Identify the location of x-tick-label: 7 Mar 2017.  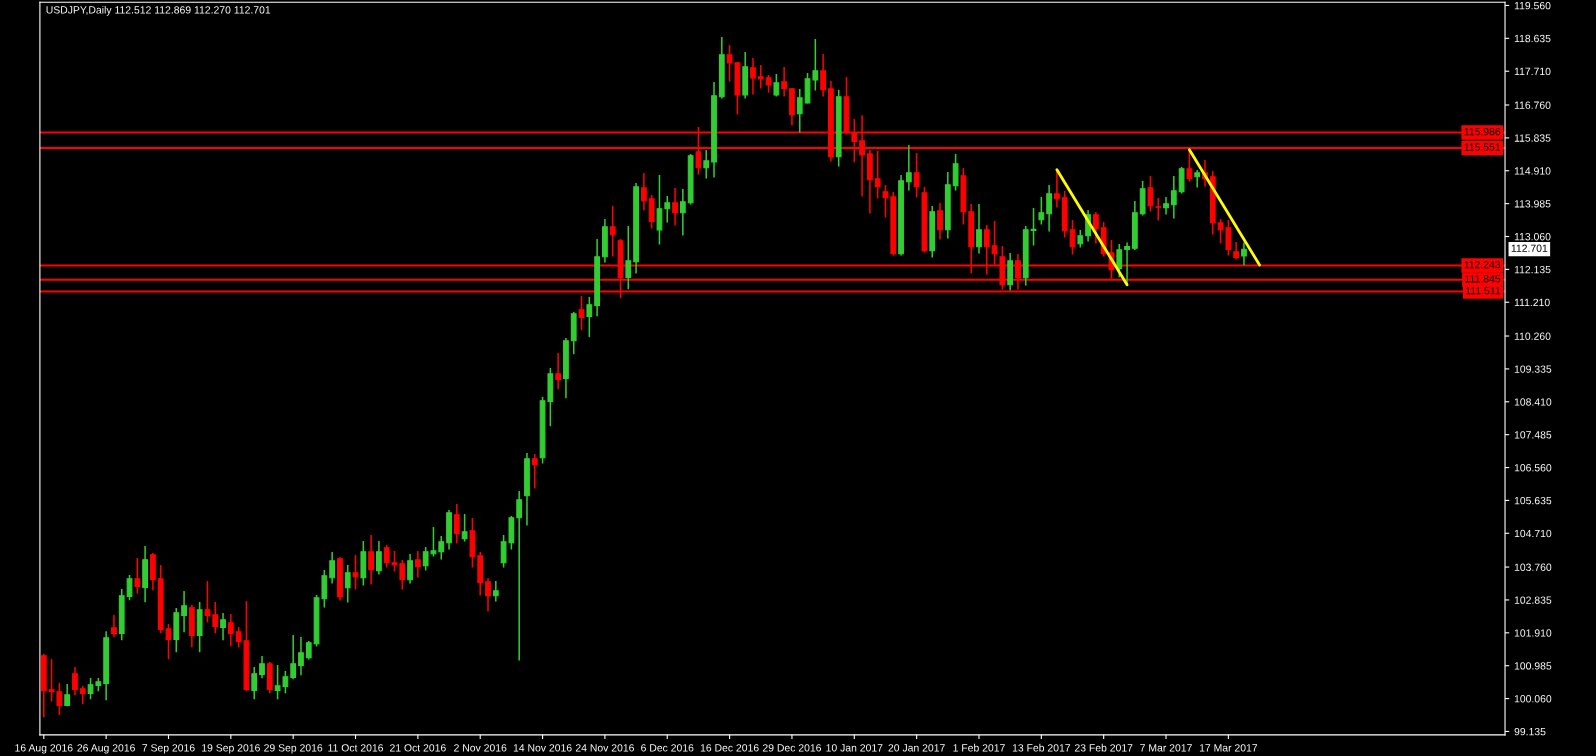
(1166, 748).